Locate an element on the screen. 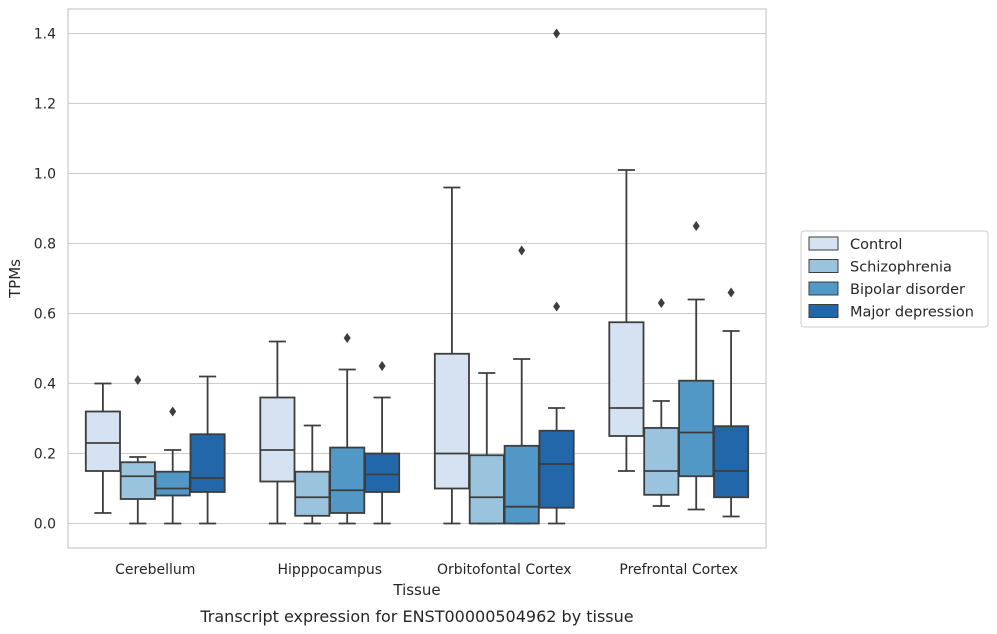 The height and width of the screenshot is (634, 997). y-axis-ticks: 0.0 0.2 0.4 0.6 0.8 1.0 1.2 1.4 is located at coordinates (45, 280).